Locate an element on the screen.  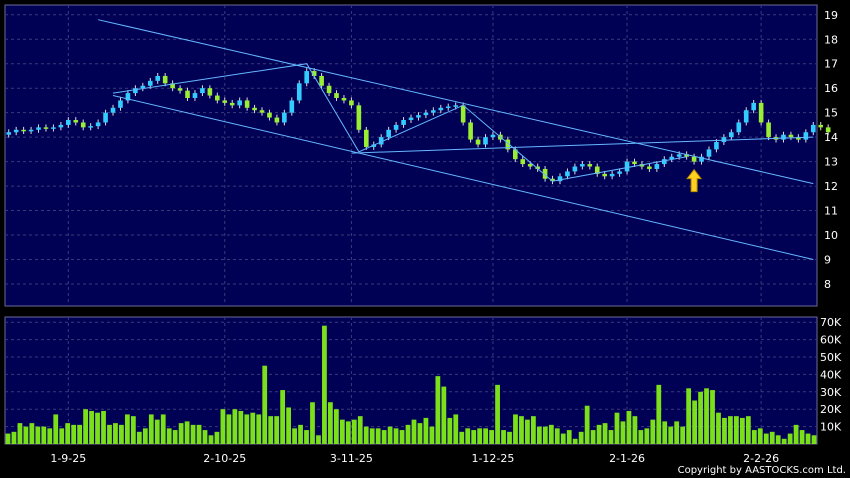
date-tick-label: 2-1-26 is located at coordinates (627, 458).